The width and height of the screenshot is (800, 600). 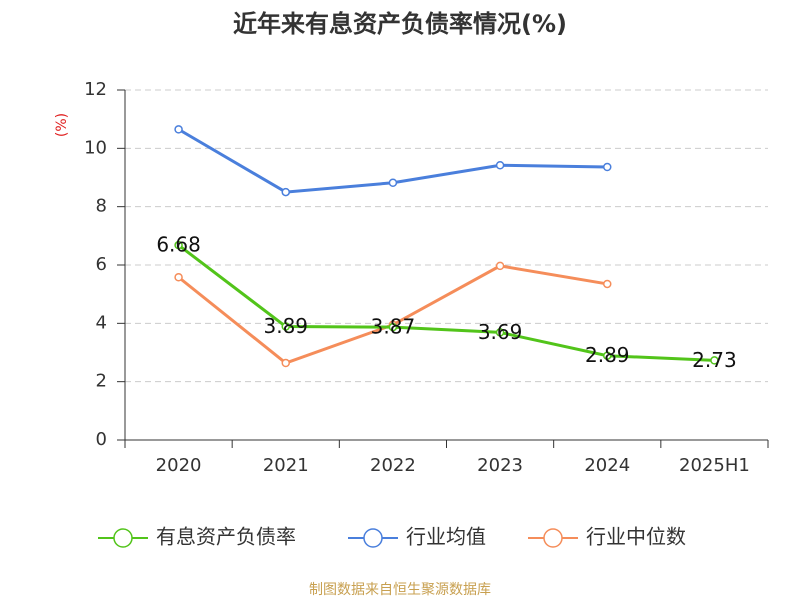 I want to click on chart-title: 近年来有息资产负债率情况(%), so click(x=400, y=24).